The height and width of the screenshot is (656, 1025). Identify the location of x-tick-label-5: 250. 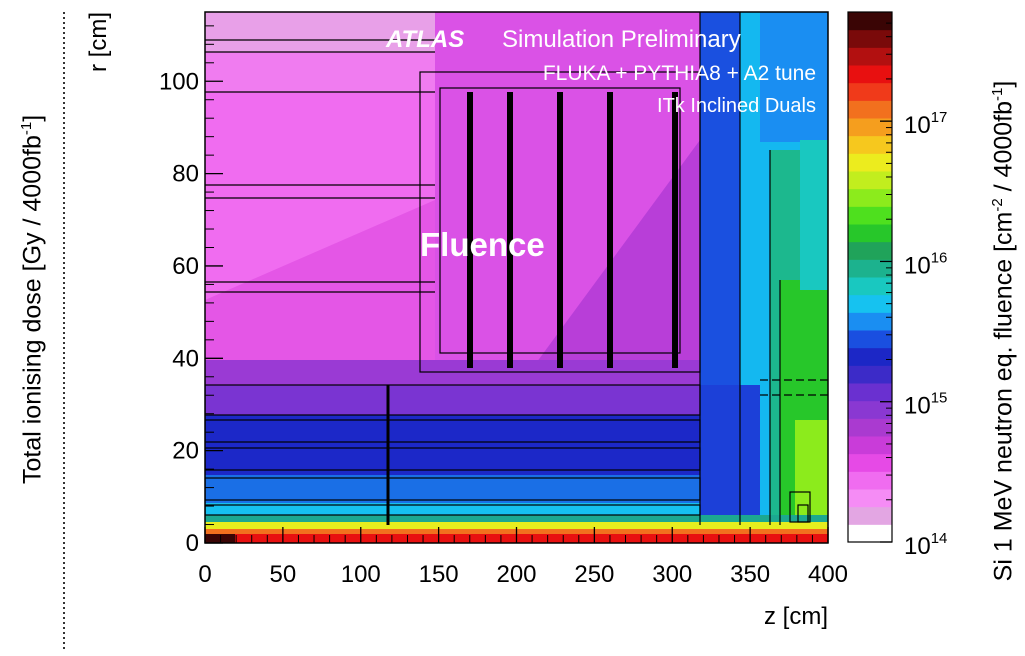
(594, 574).